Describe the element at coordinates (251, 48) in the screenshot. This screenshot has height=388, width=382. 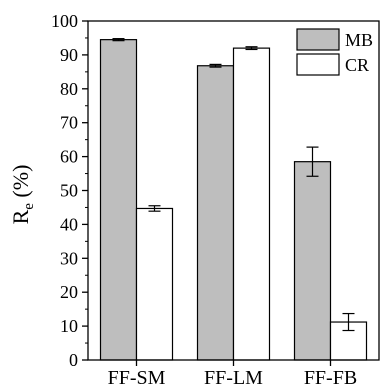
I see `error-bar-cr-ff-lm` at that location.